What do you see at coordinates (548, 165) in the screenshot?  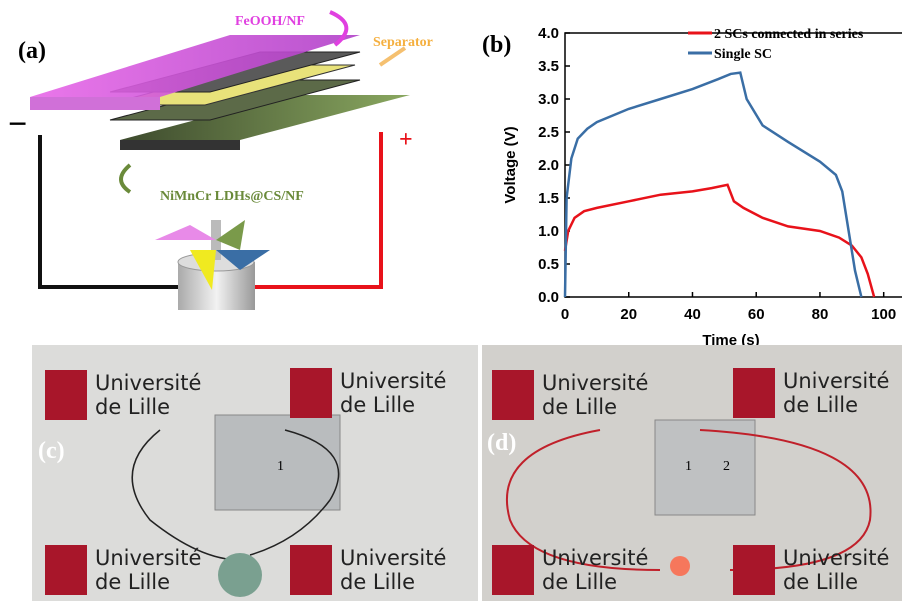 I see `y-tick-label: 2.0` at bounding box center [548, 165].